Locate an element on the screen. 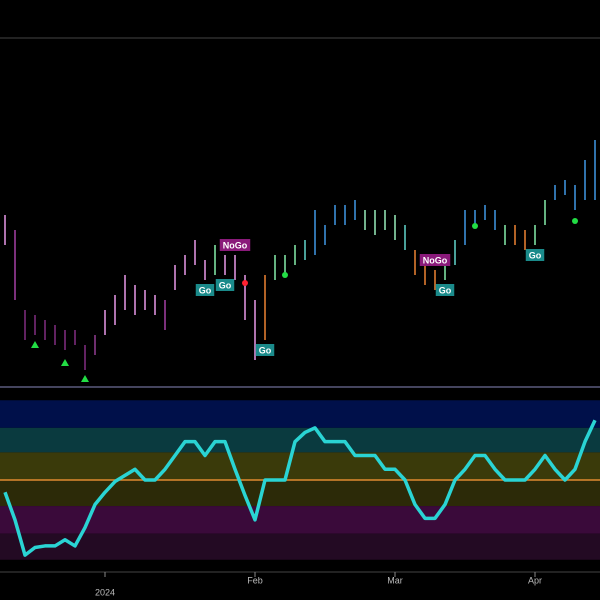 Image resolution: width=600 pixels, height=600 pixels. x-tick-label: Apr is located at coordinates (535, 580).